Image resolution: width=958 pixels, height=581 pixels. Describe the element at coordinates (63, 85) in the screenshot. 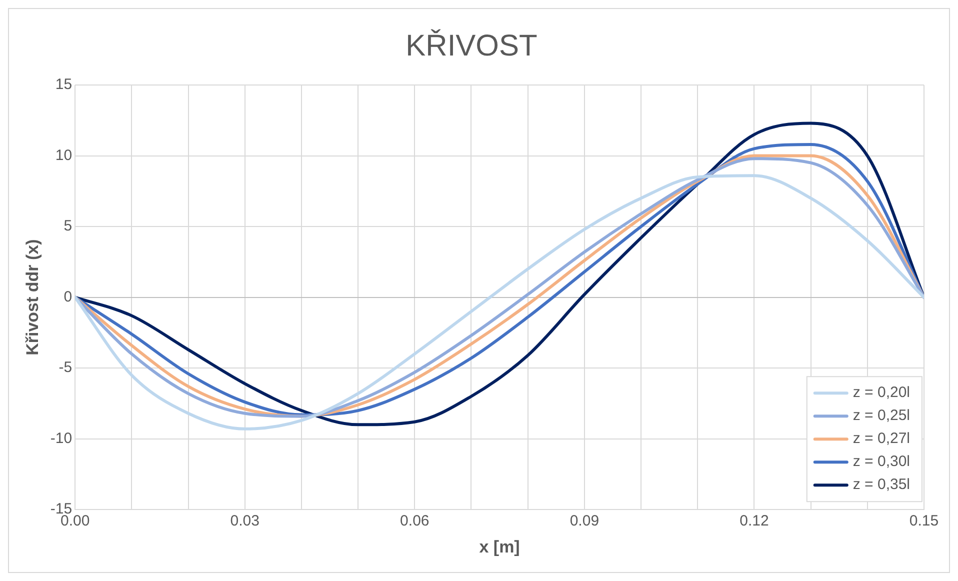

I see `y-tick-label: 15` at that location.